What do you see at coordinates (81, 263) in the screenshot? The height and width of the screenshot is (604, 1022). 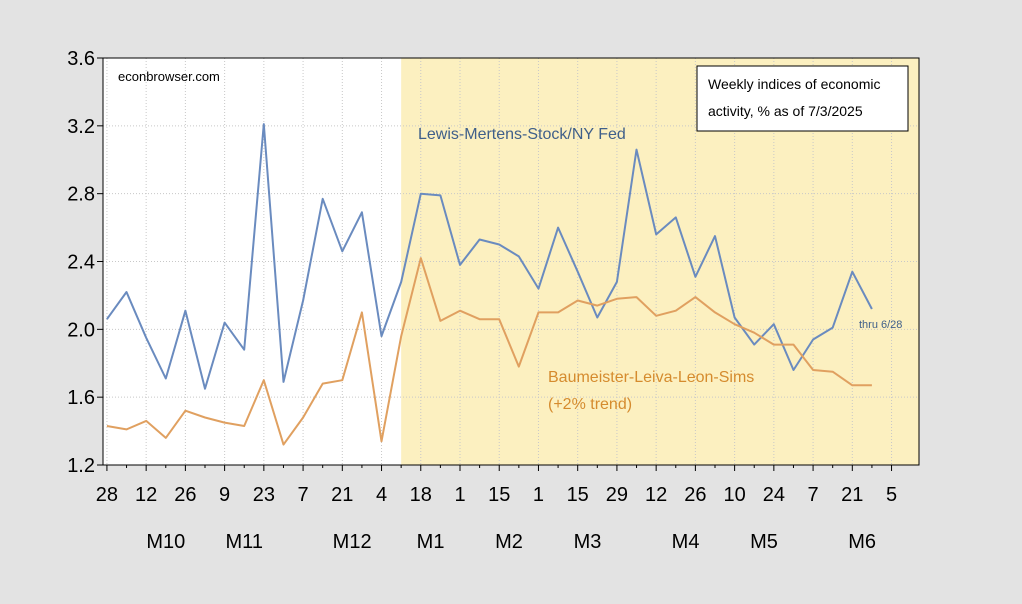 I see `y-tick-label: 2.4` at bounding box center [81, 263].